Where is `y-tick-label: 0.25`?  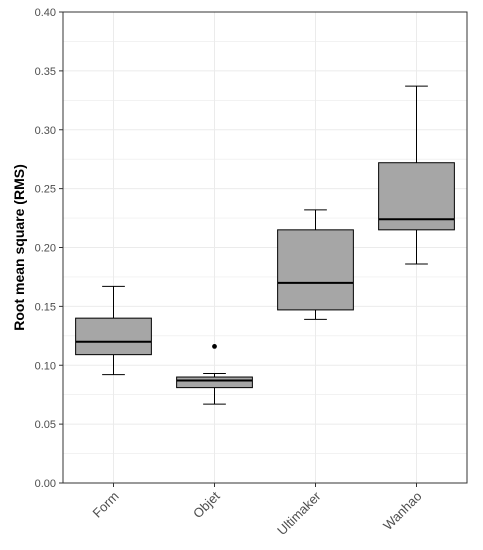 y-tick-label: 0.25 is located at coordinates (45, 190).